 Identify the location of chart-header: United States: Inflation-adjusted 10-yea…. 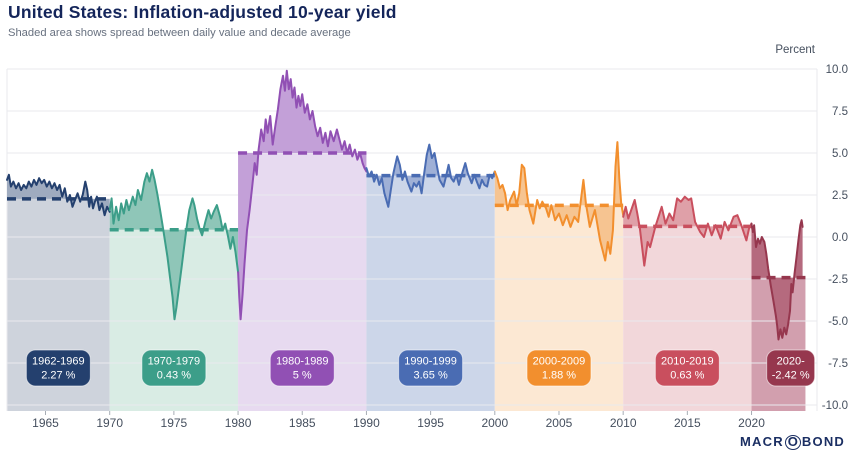
(202, 20).